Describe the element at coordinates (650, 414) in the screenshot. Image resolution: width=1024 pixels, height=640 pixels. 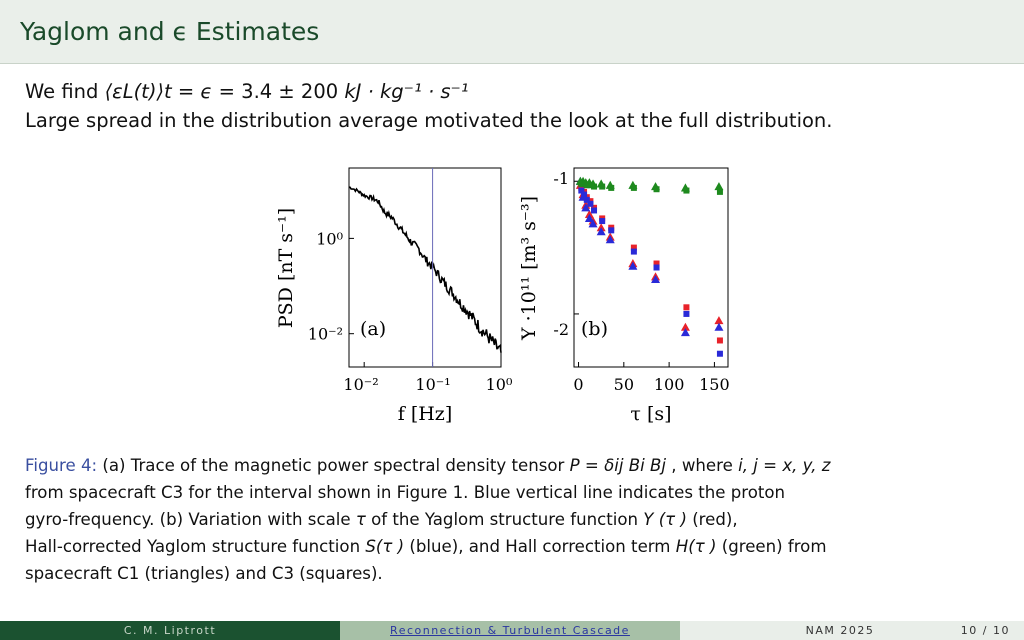
I see `panel-b-xlabel: τ [s]` at that location.